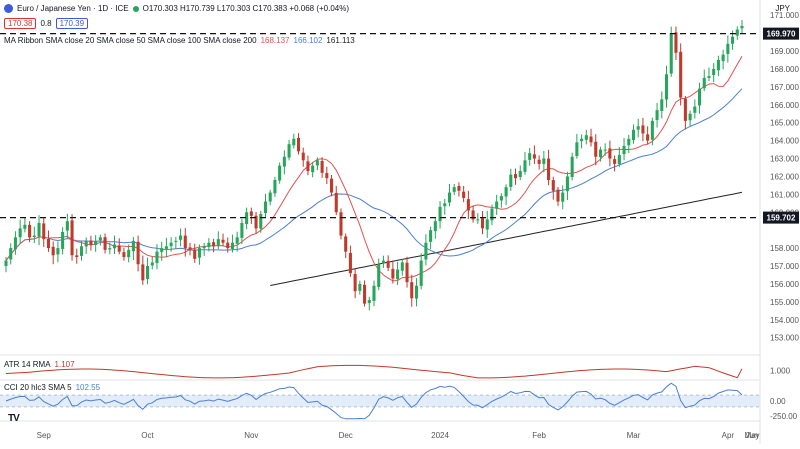  Describe the element at coordinates (20, 23) in the screenshot. I see `sell-price-button: 170.38` at that location.